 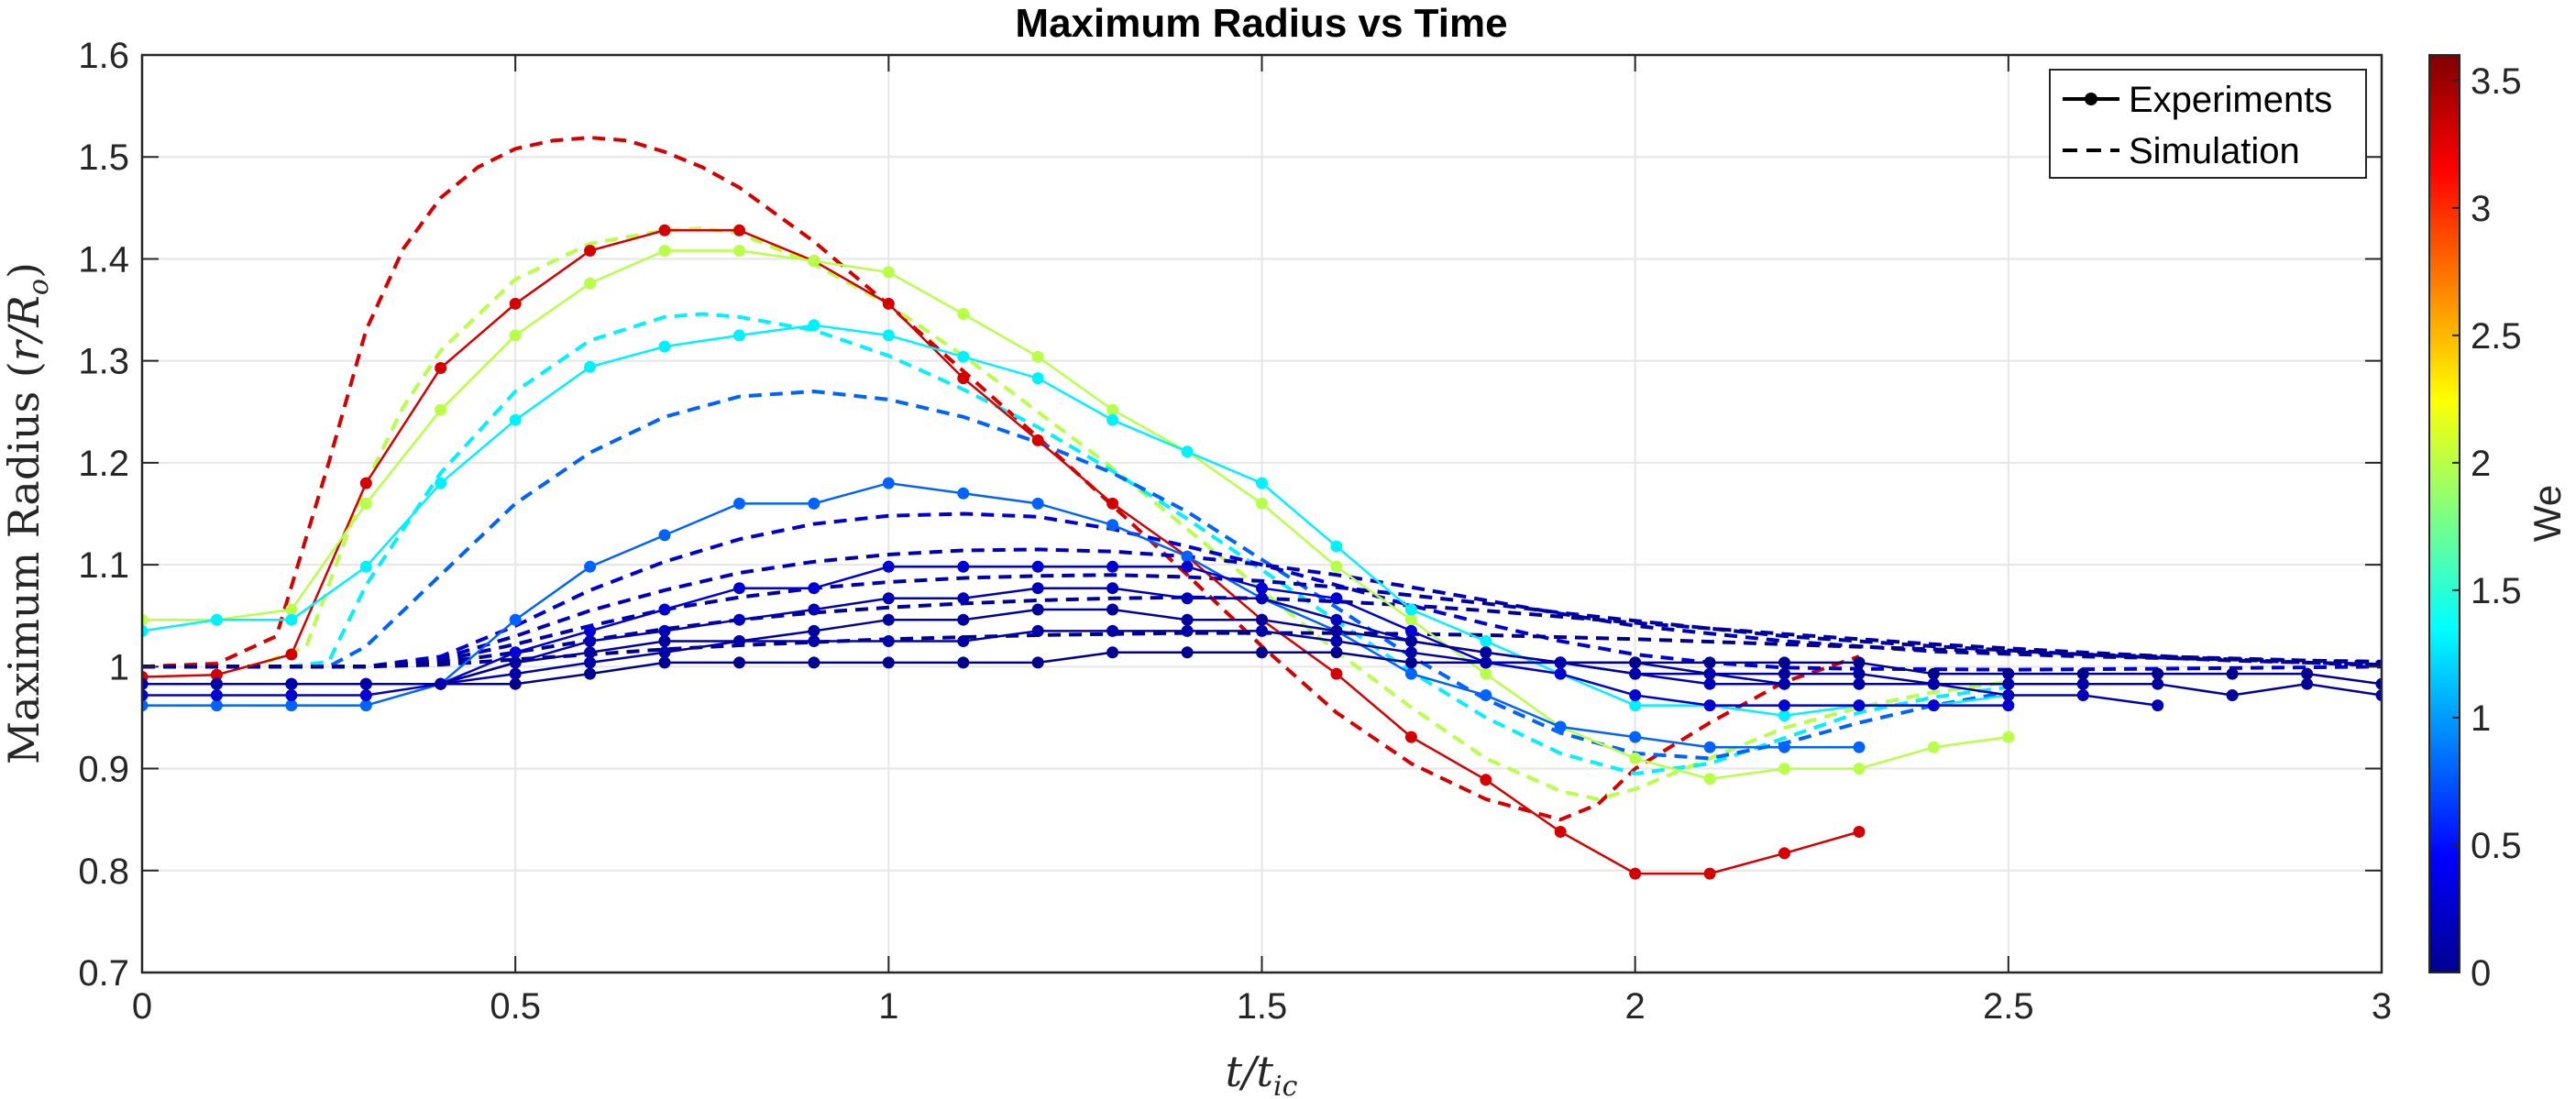 What do you see at coordinates (103, 56) in the screenshot?
I see `y-tick-label: 1.6` at bounding box center [103, 56].